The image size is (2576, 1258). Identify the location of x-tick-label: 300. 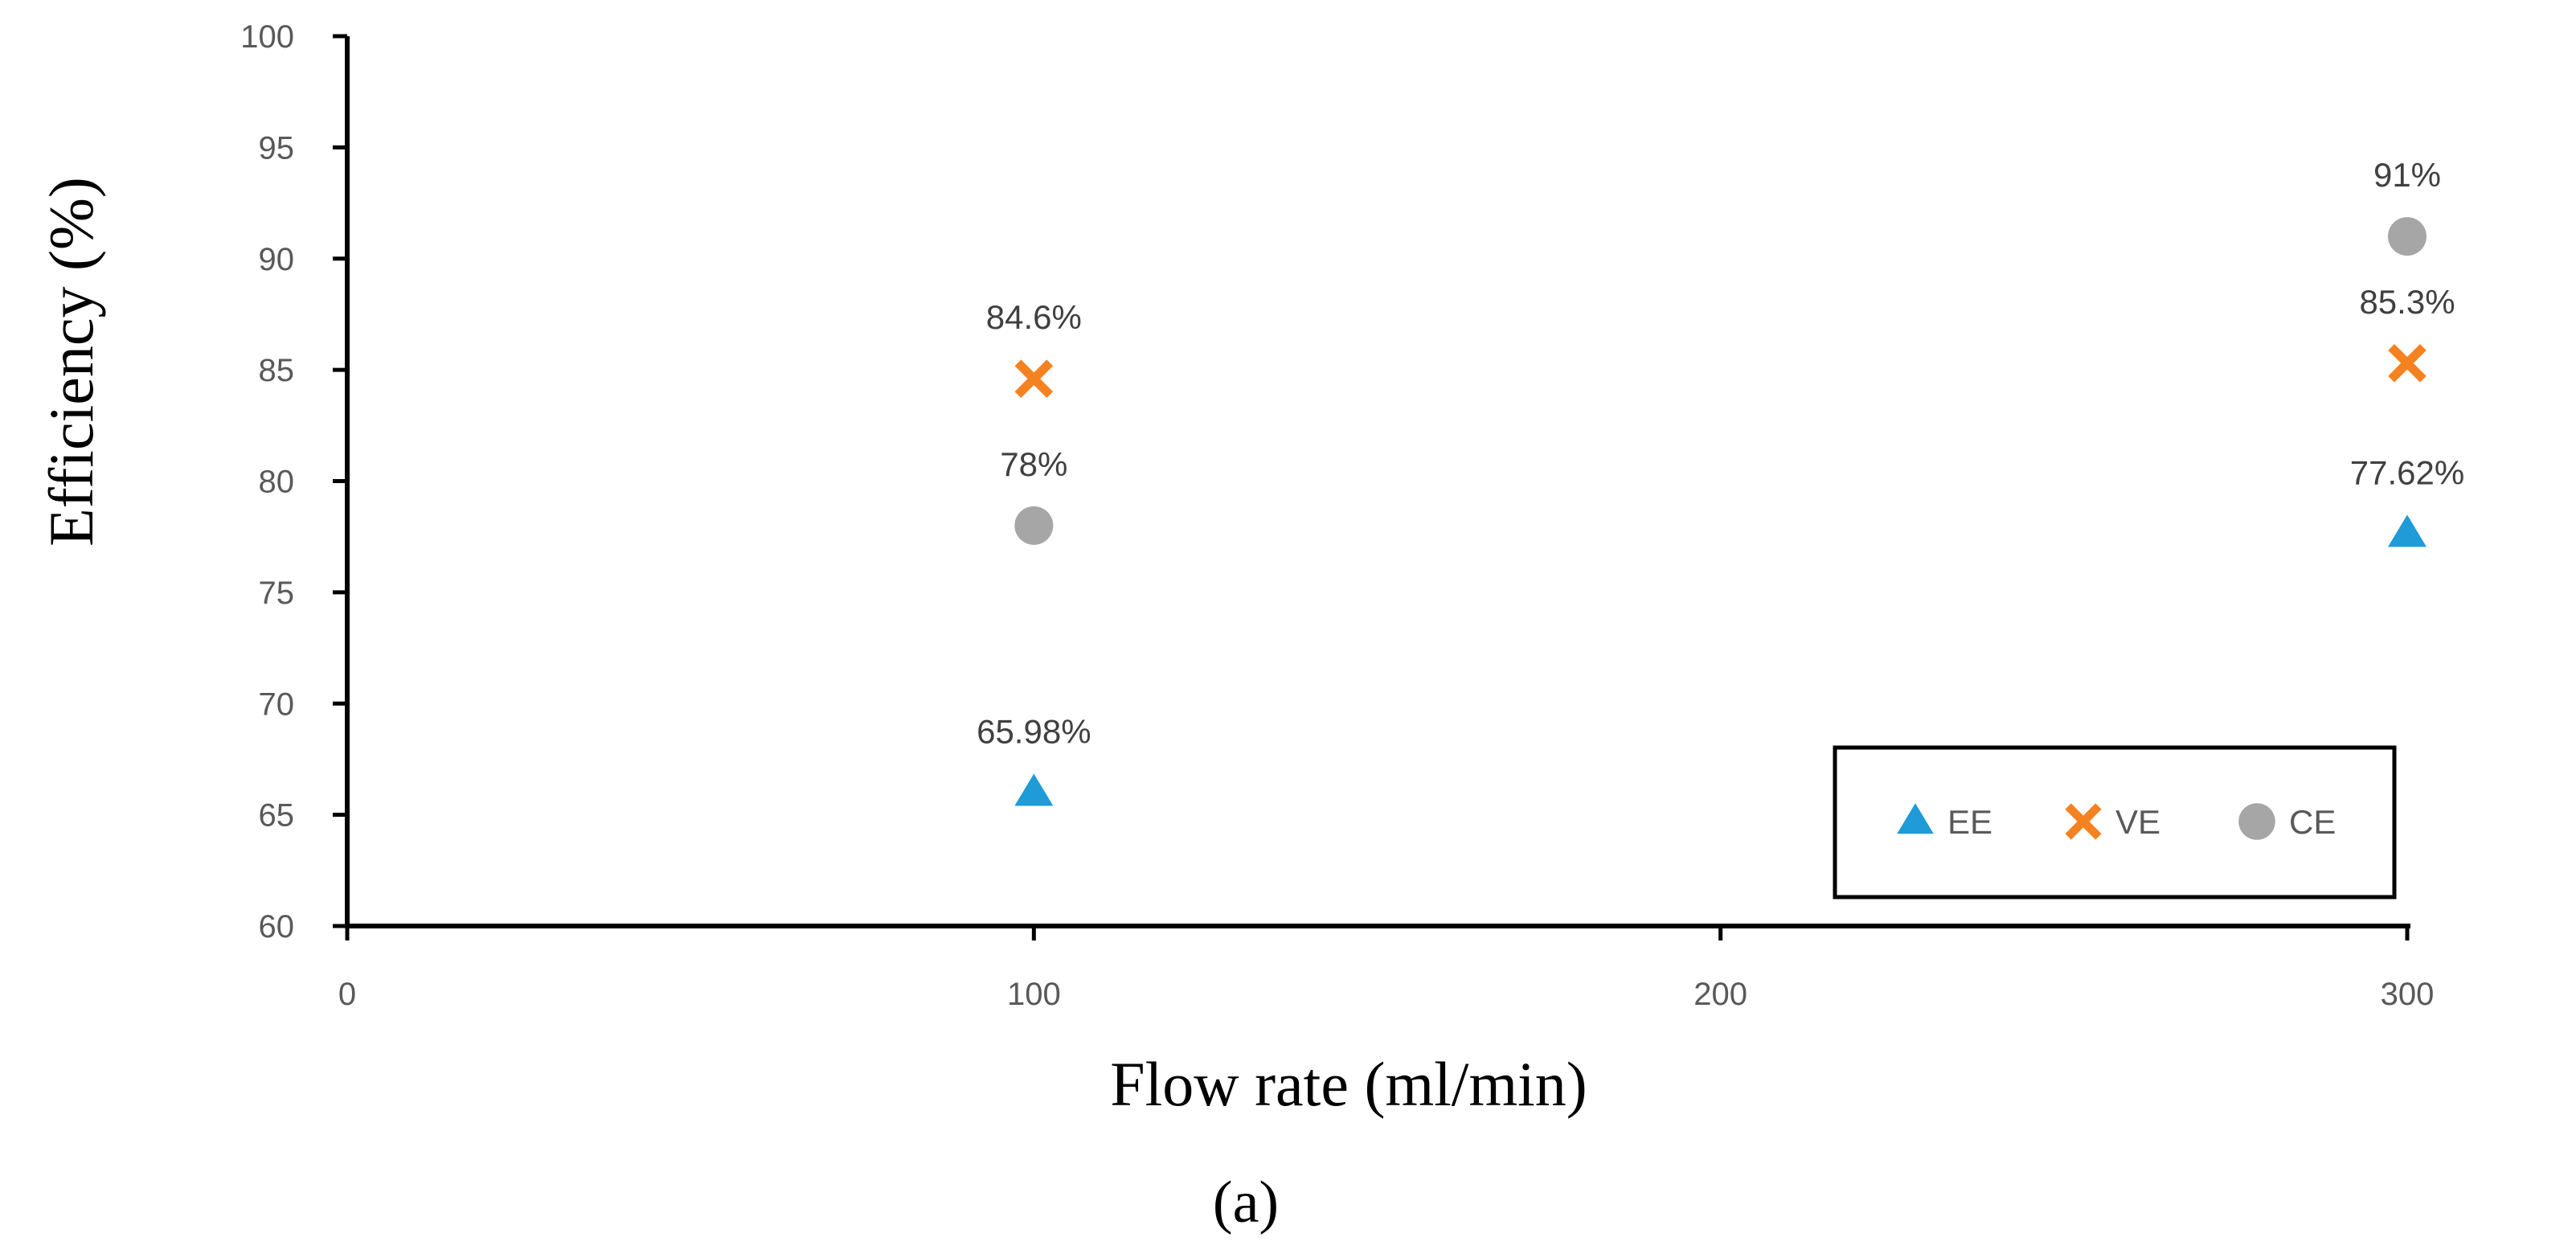
(2408, 995).